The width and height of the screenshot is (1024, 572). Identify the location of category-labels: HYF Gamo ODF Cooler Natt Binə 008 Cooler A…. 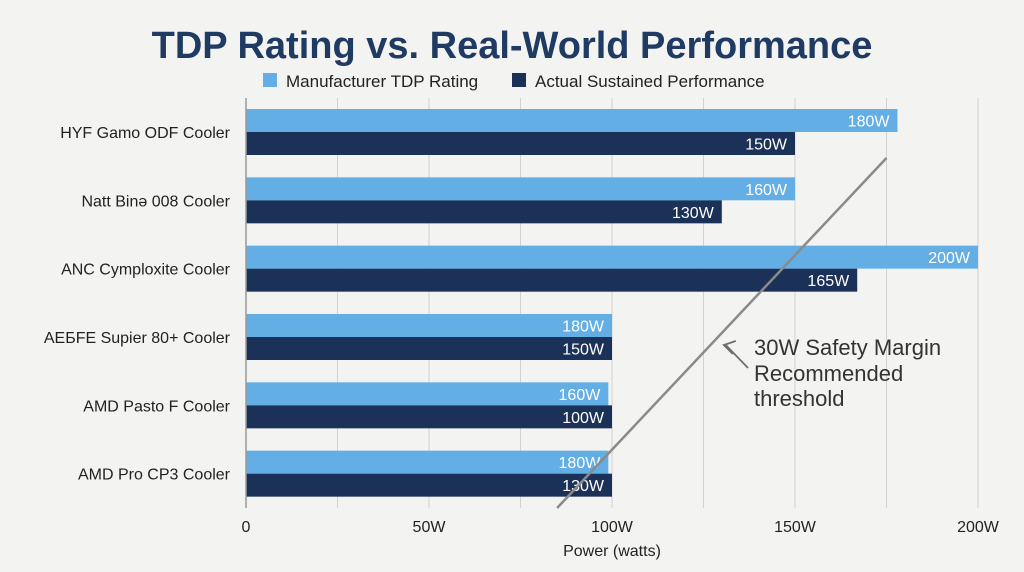
(137, 304).